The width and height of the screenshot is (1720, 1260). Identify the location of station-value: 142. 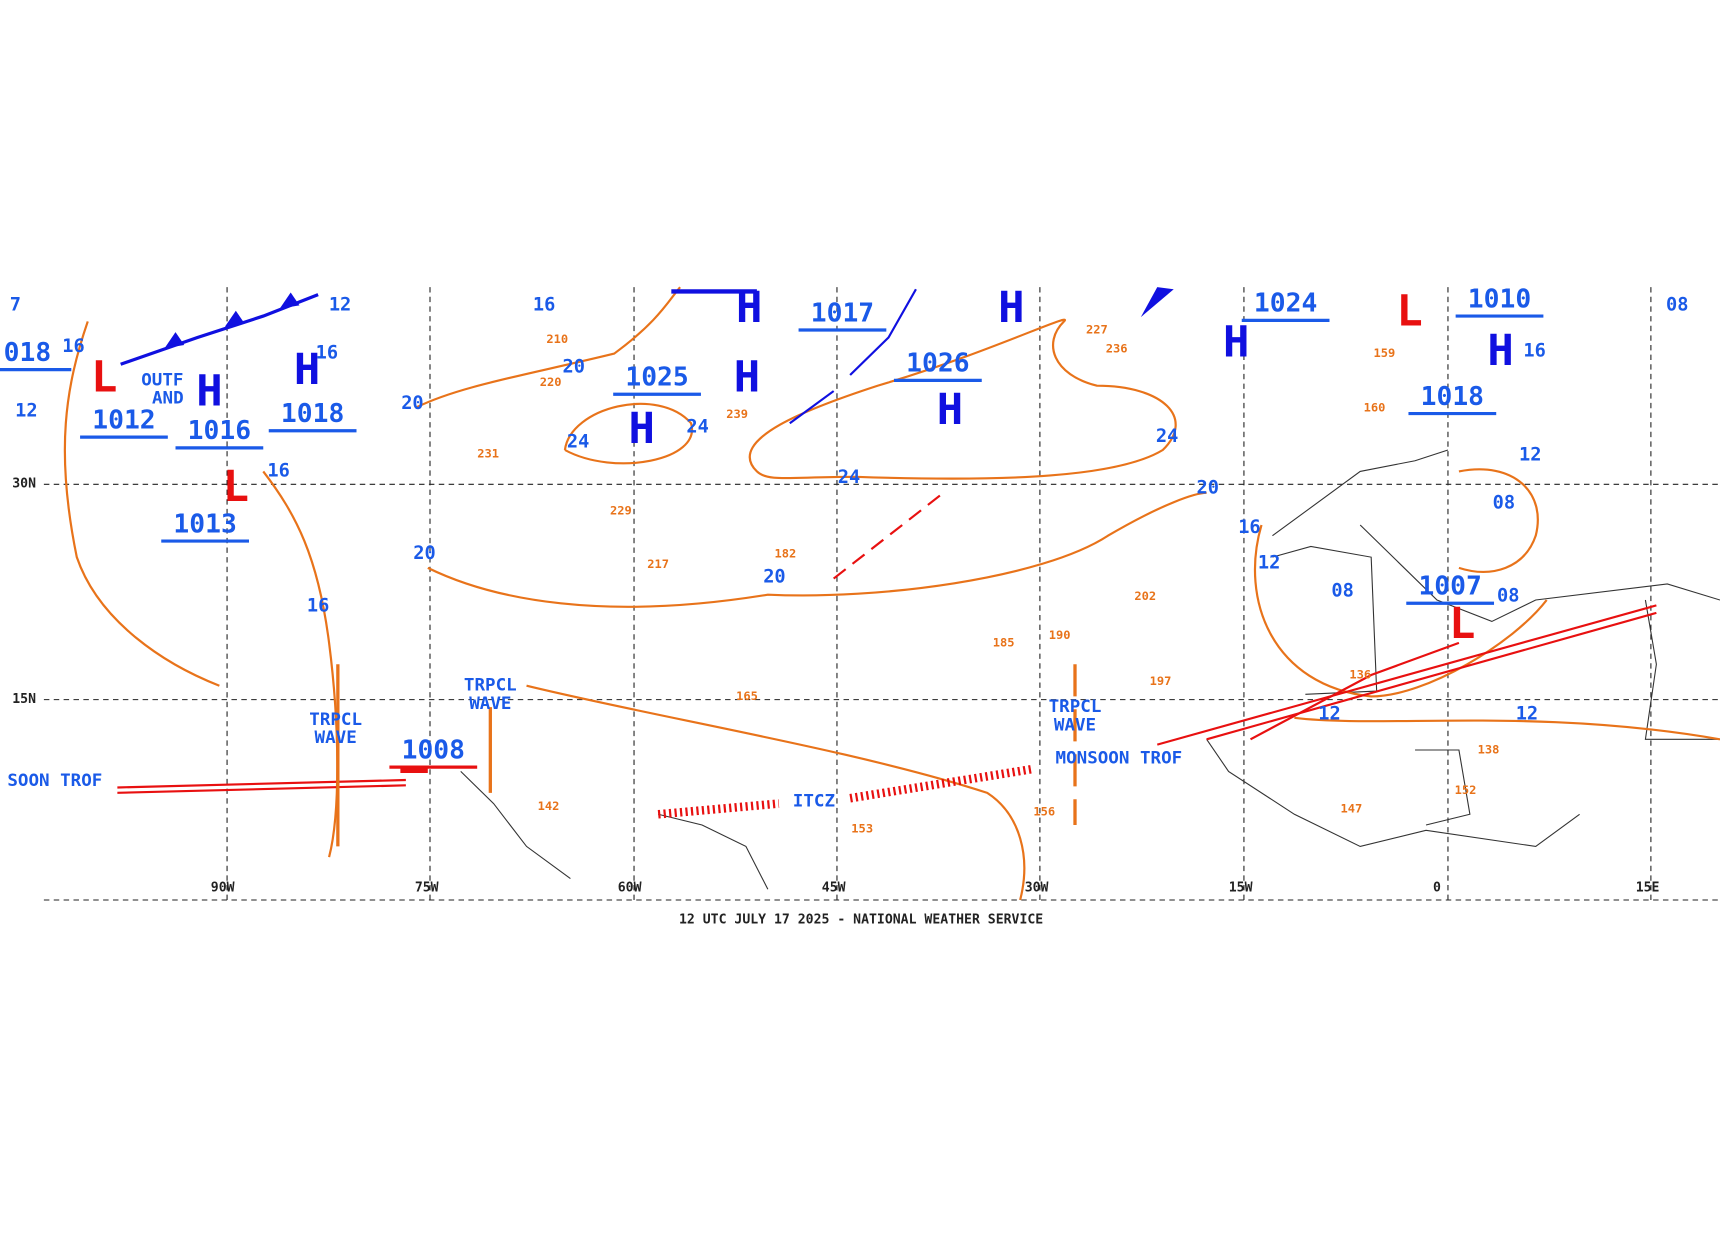
(549, 806).